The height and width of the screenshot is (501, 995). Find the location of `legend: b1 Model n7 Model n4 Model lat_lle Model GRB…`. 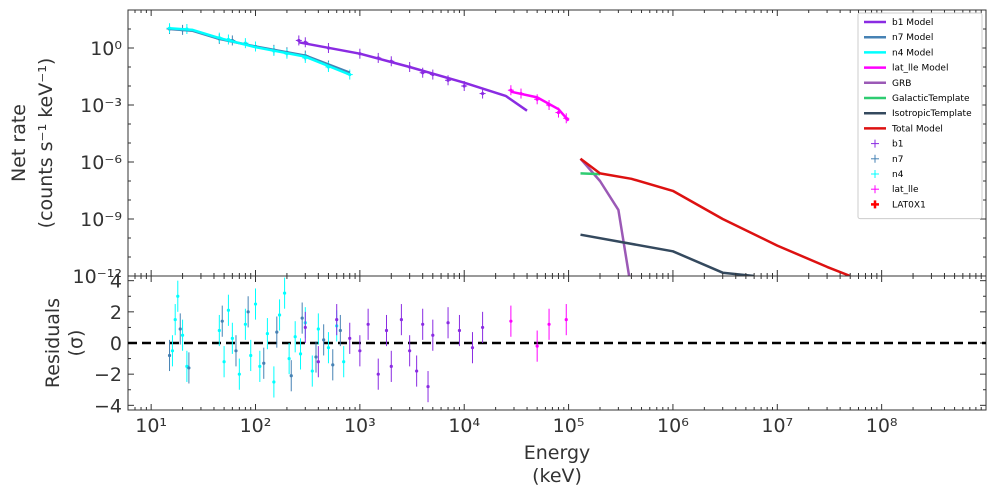

legend: b1 Model n7 Model n4 Model lat_lle Model GRB… is located at coordinates (920, 116).